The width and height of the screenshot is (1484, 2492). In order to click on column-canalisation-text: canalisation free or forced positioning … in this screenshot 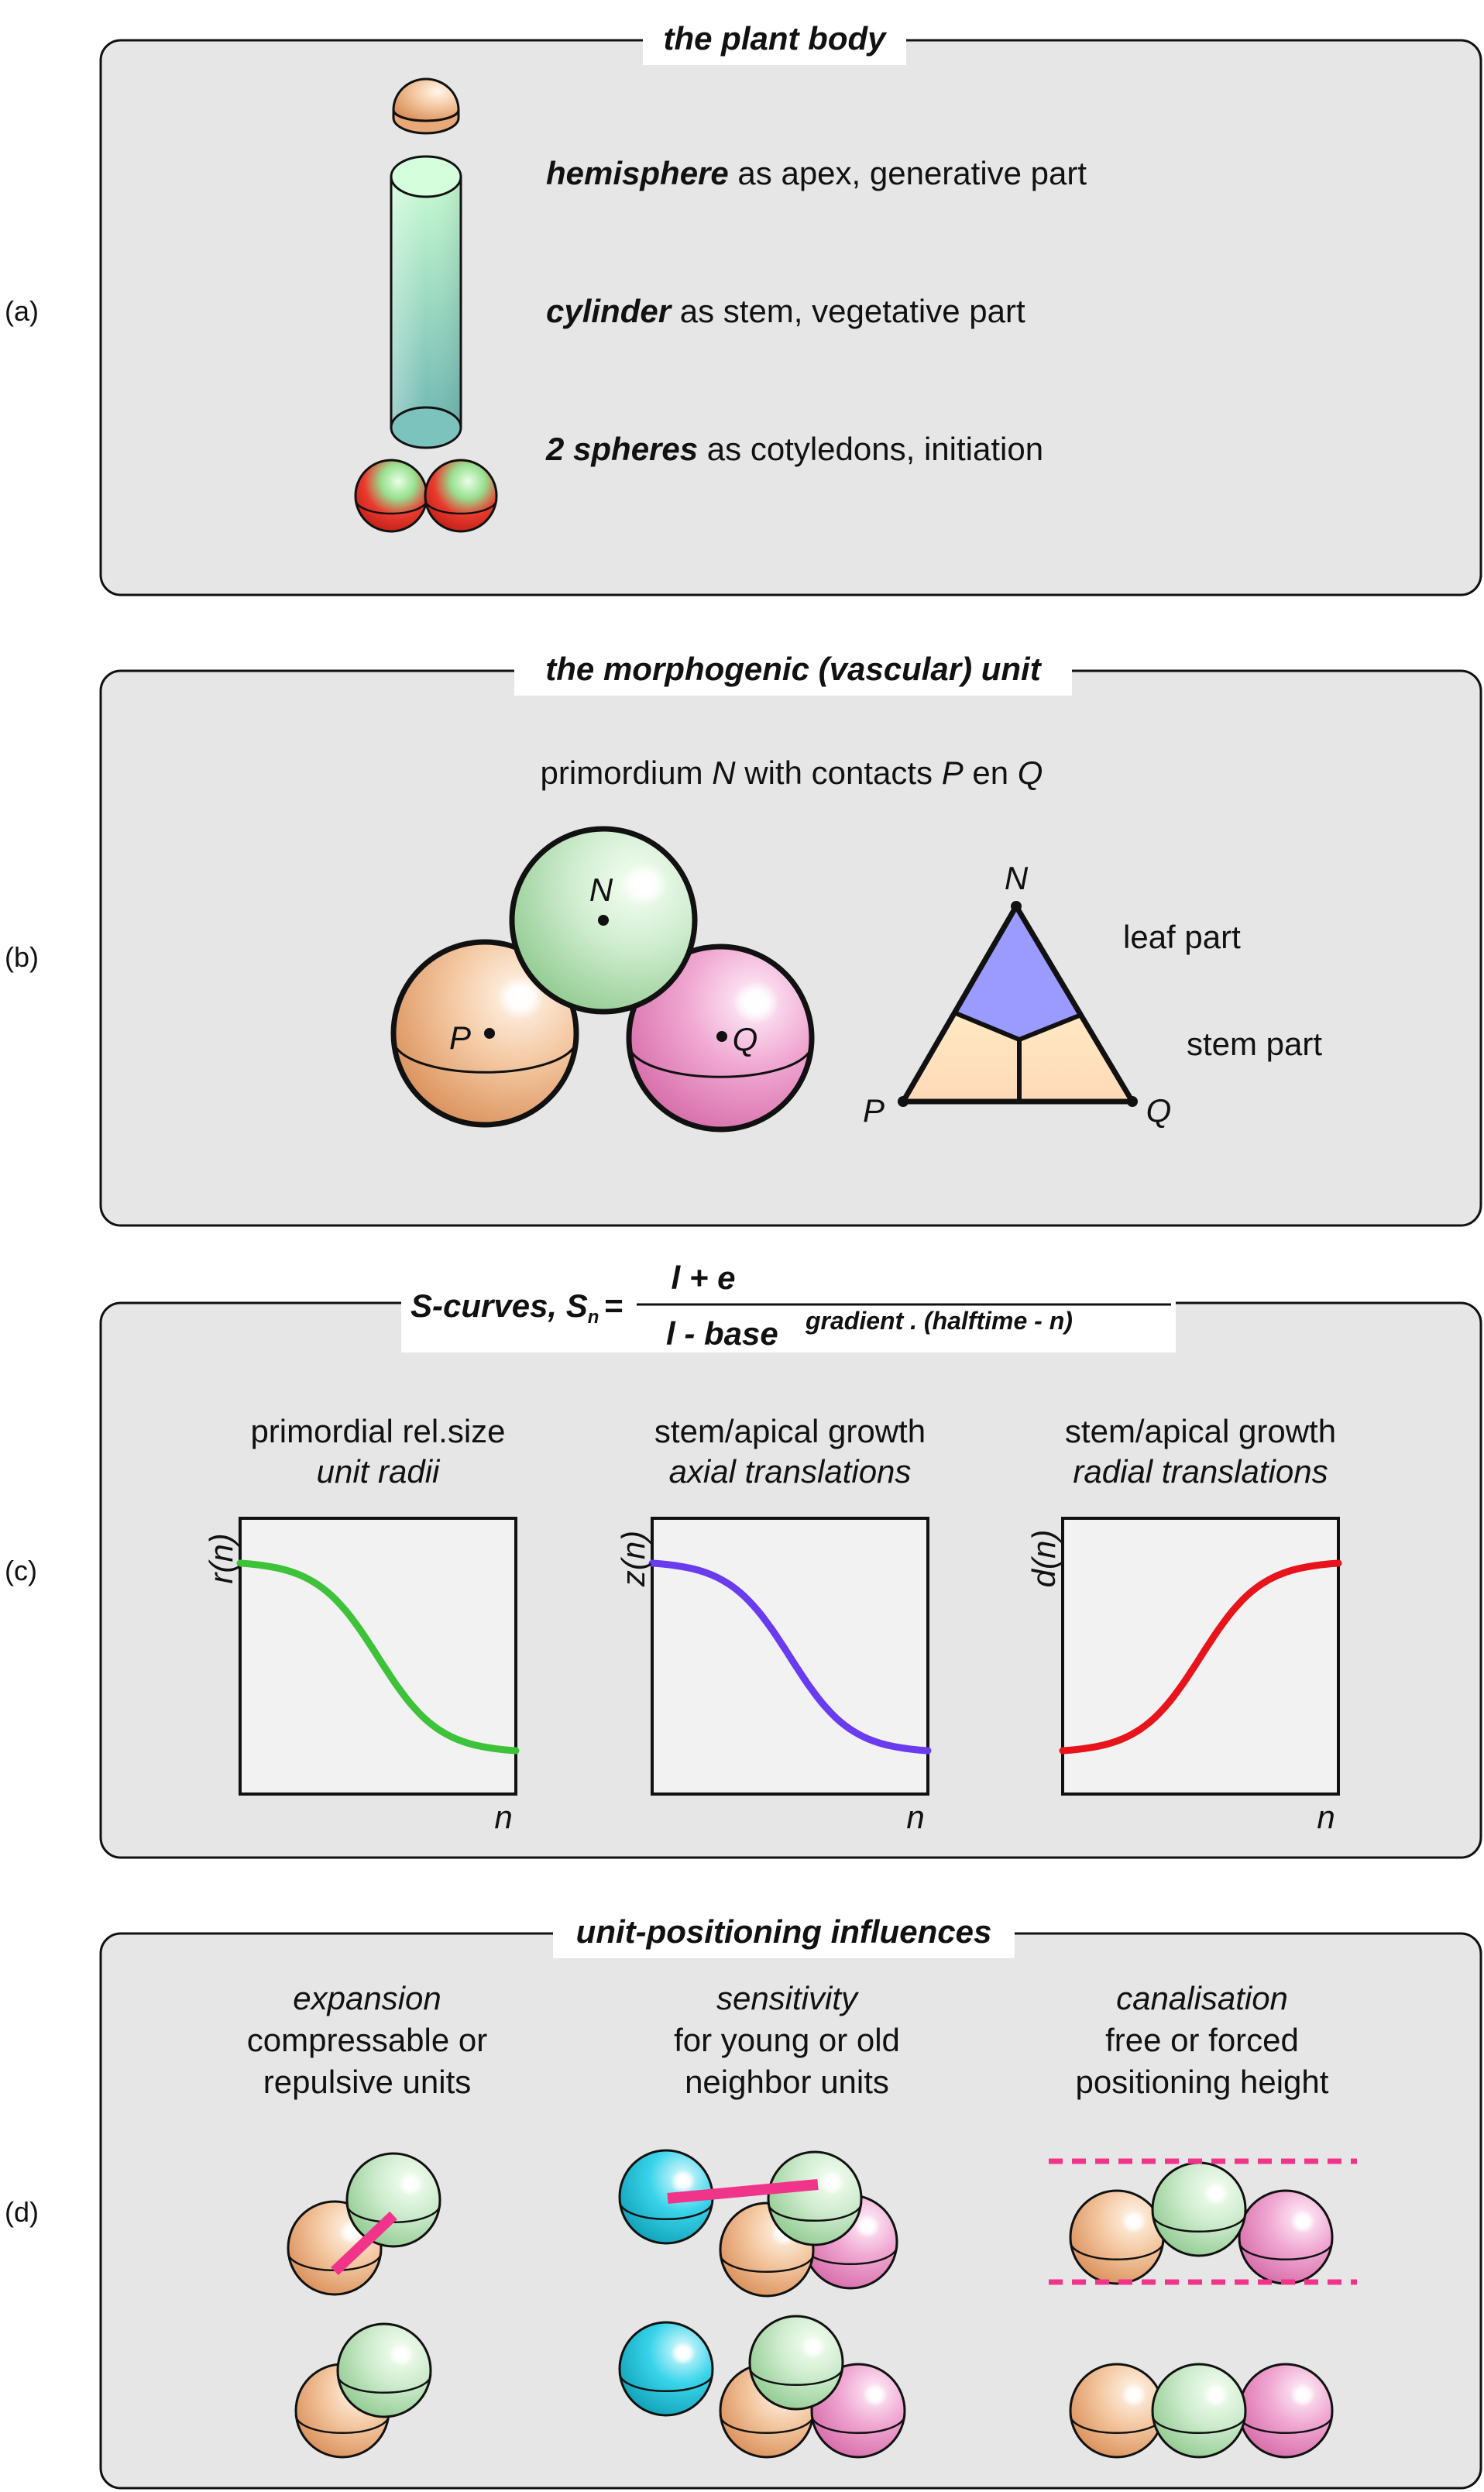, I will do `click(1202, 2040)`.